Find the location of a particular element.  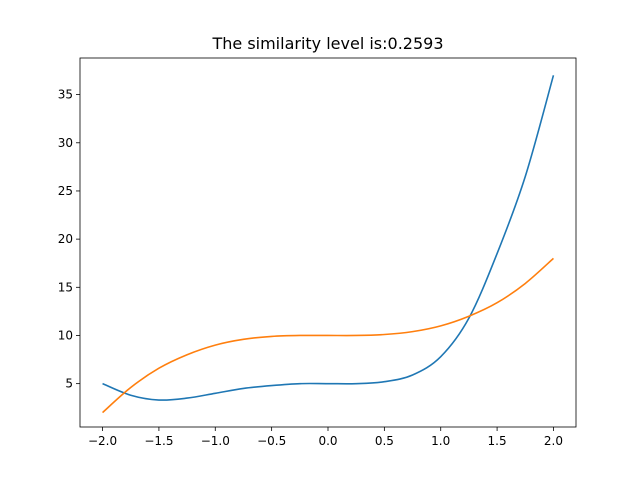

x-tick-label: −1.5 is located at coordinates (158, 441).